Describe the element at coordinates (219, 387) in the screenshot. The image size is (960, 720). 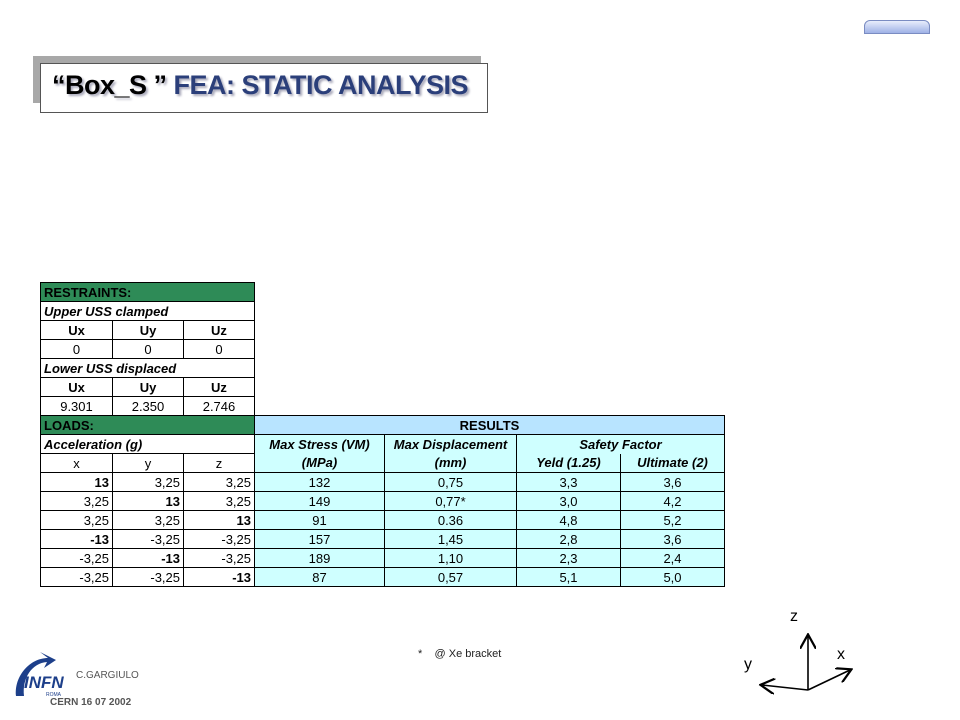
I see `lower-uz-header: Uz` at that location.